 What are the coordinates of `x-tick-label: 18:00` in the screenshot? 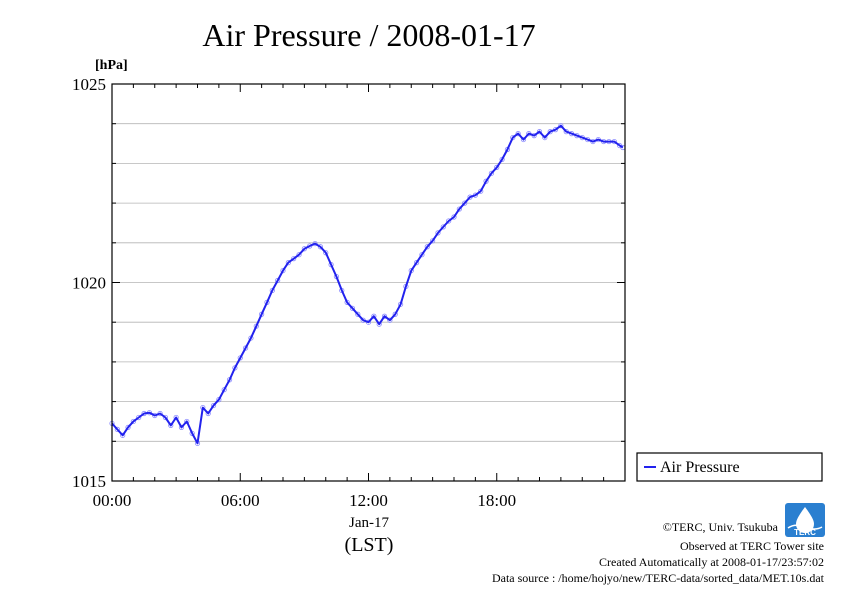 It's located at (496, 500).